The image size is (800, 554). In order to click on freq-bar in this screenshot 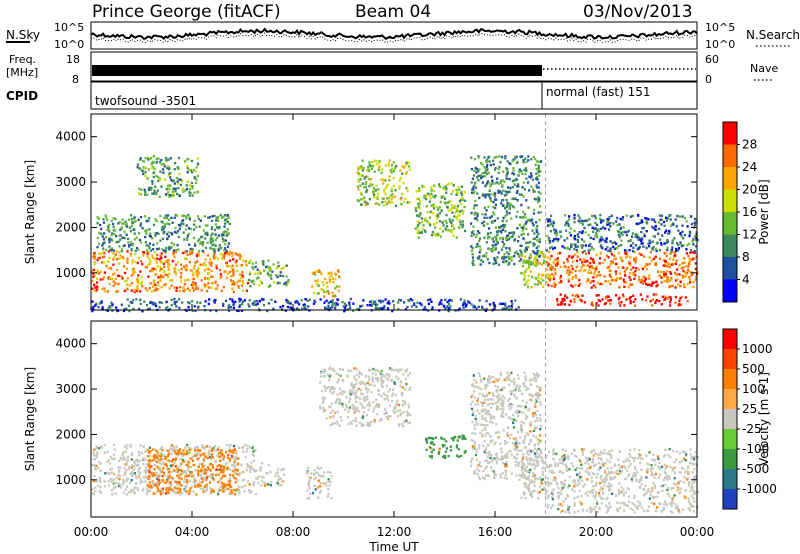, I will do `click(317, 70)`.